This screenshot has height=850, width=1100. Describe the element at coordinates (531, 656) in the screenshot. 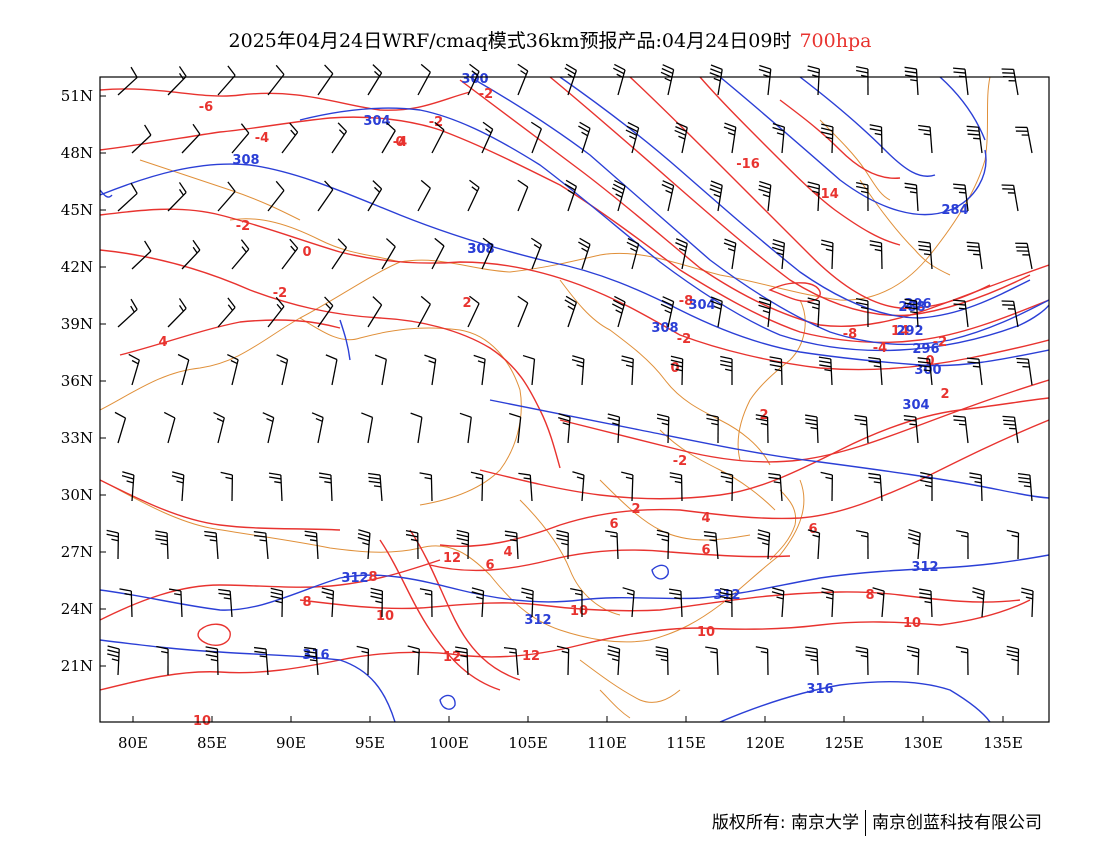

I see `isotherm-label: 12` at that location.